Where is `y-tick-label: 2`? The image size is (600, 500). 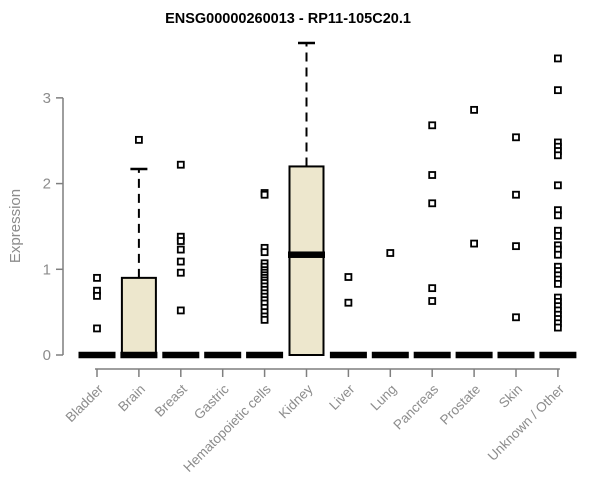
y-tick-label: 2 is located at coordinates (47, 184).